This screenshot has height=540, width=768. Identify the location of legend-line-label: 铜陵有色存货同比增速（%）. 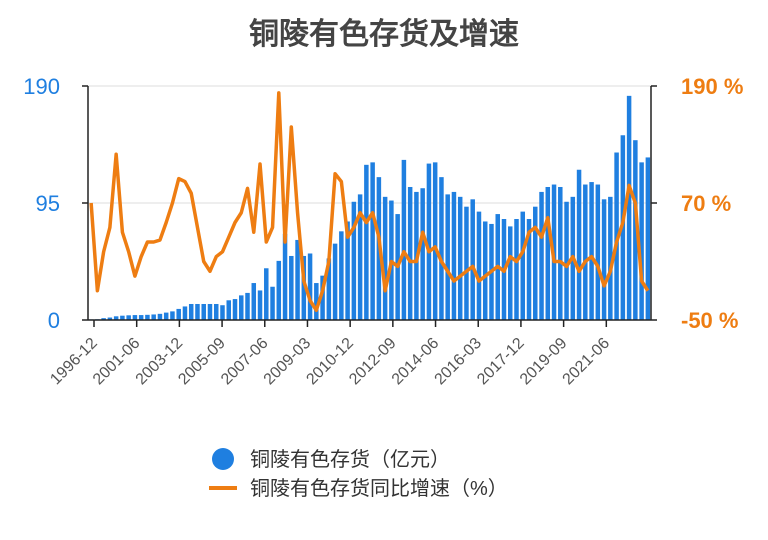
(379, 488).